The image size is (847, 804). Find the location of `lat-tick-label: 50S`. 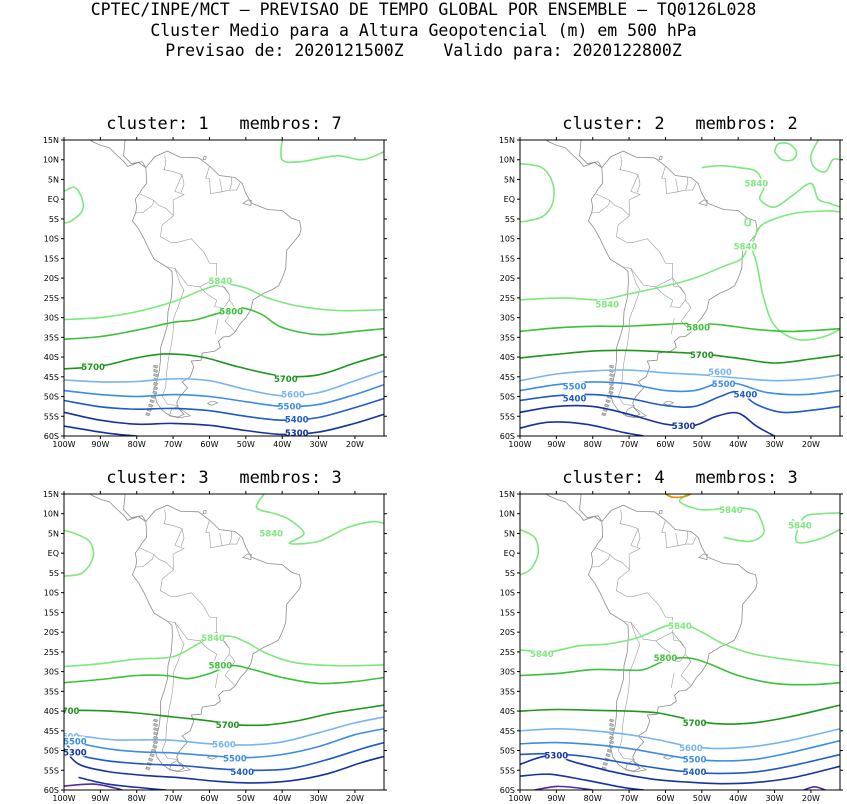

lat-tick-label: 50S is located at coordinates (51, 397).